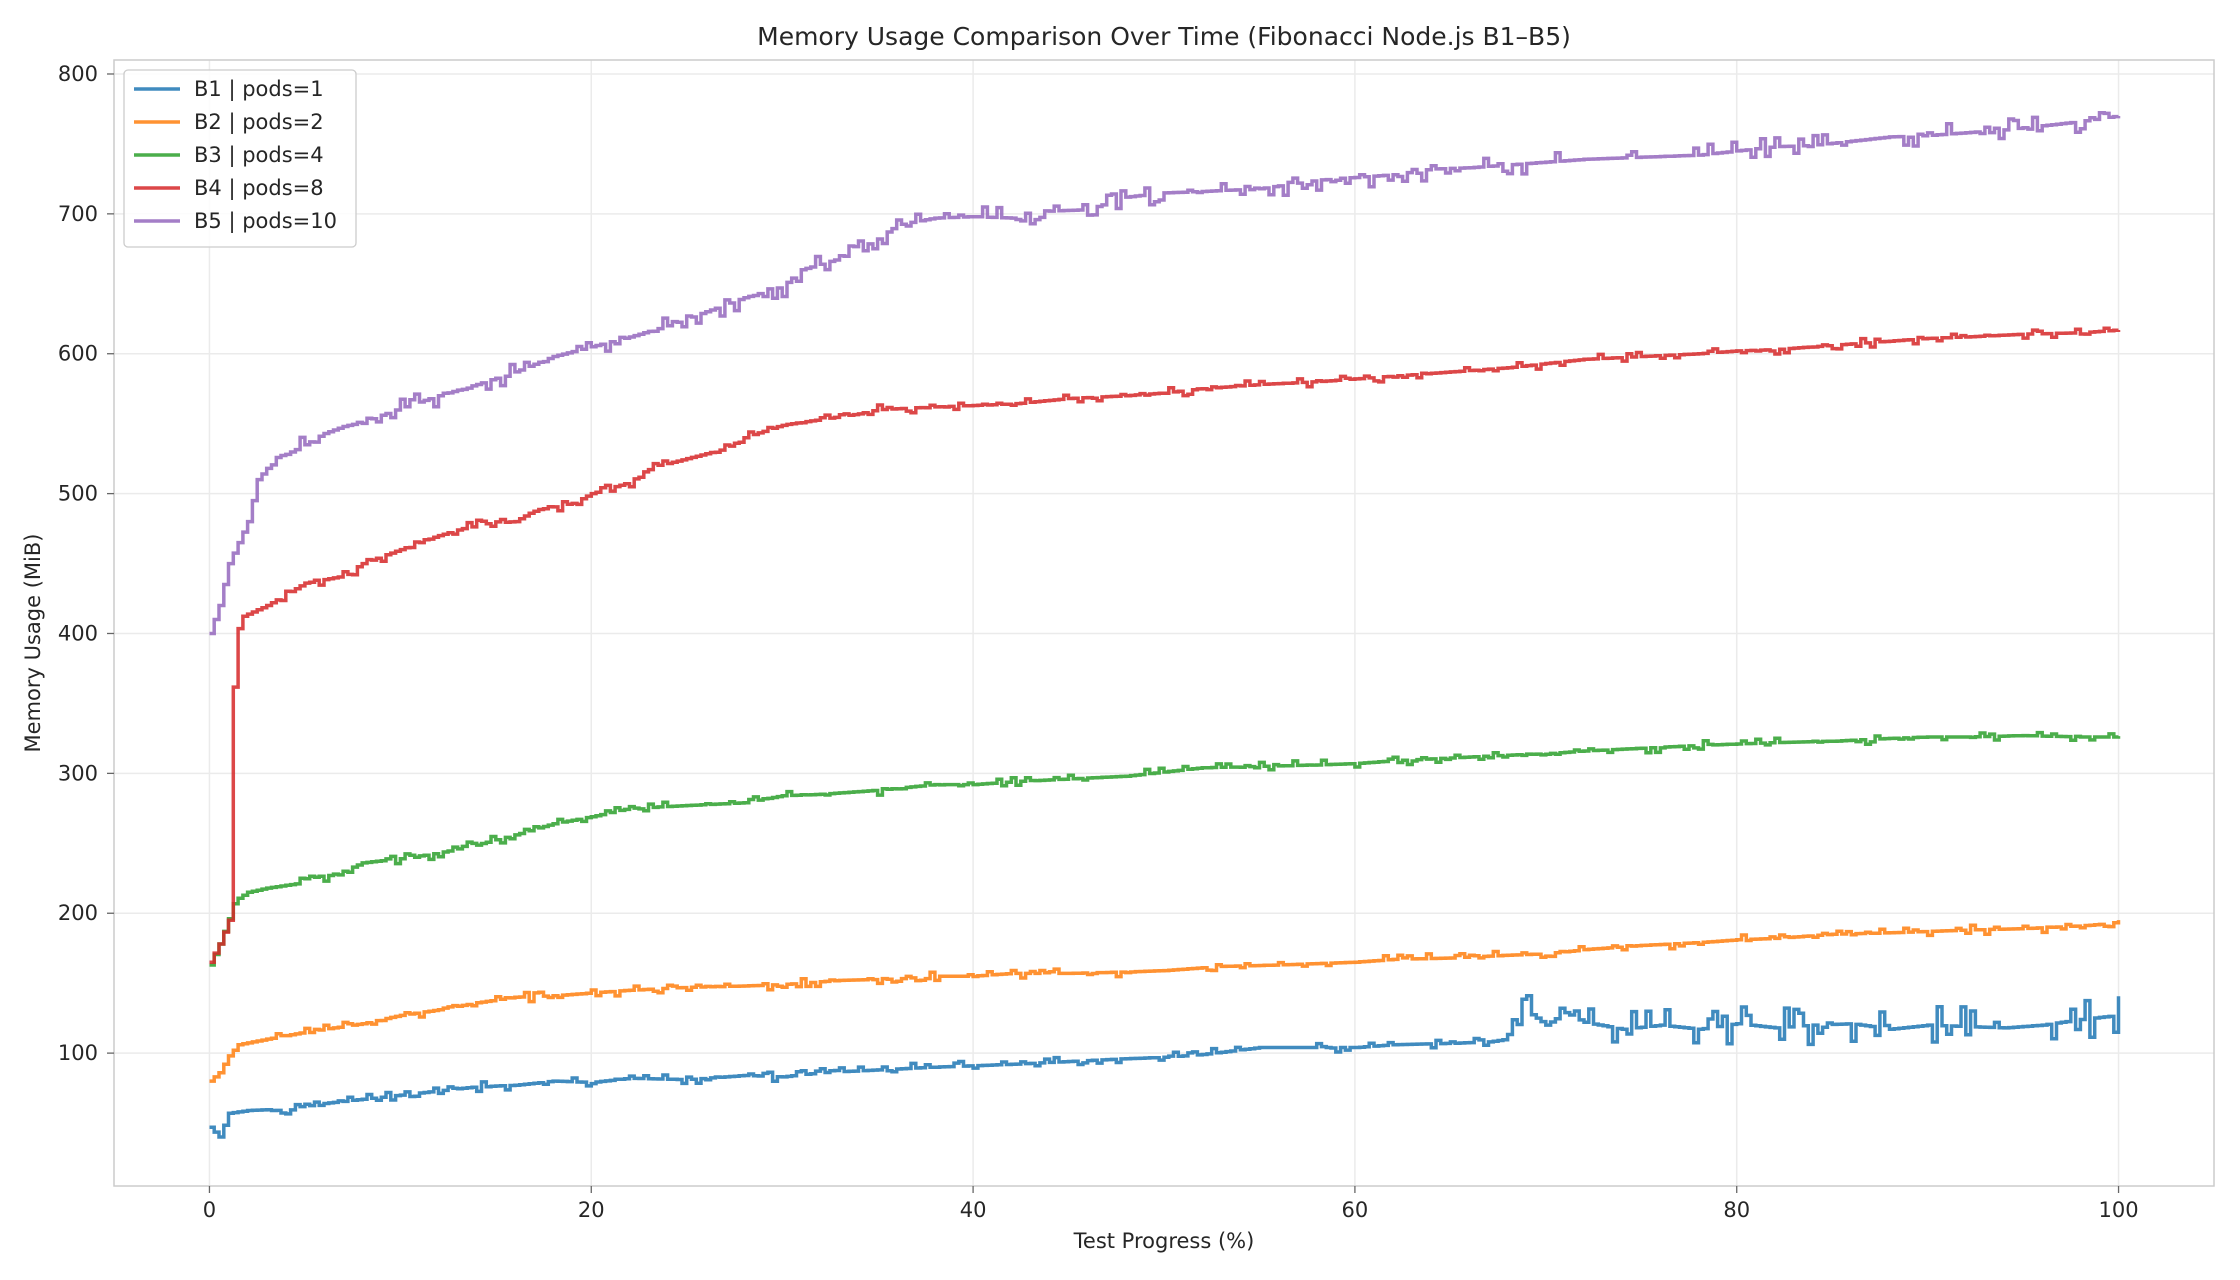  I want to click on legend-label-4: B4 | pods=8, so click(259, 188).